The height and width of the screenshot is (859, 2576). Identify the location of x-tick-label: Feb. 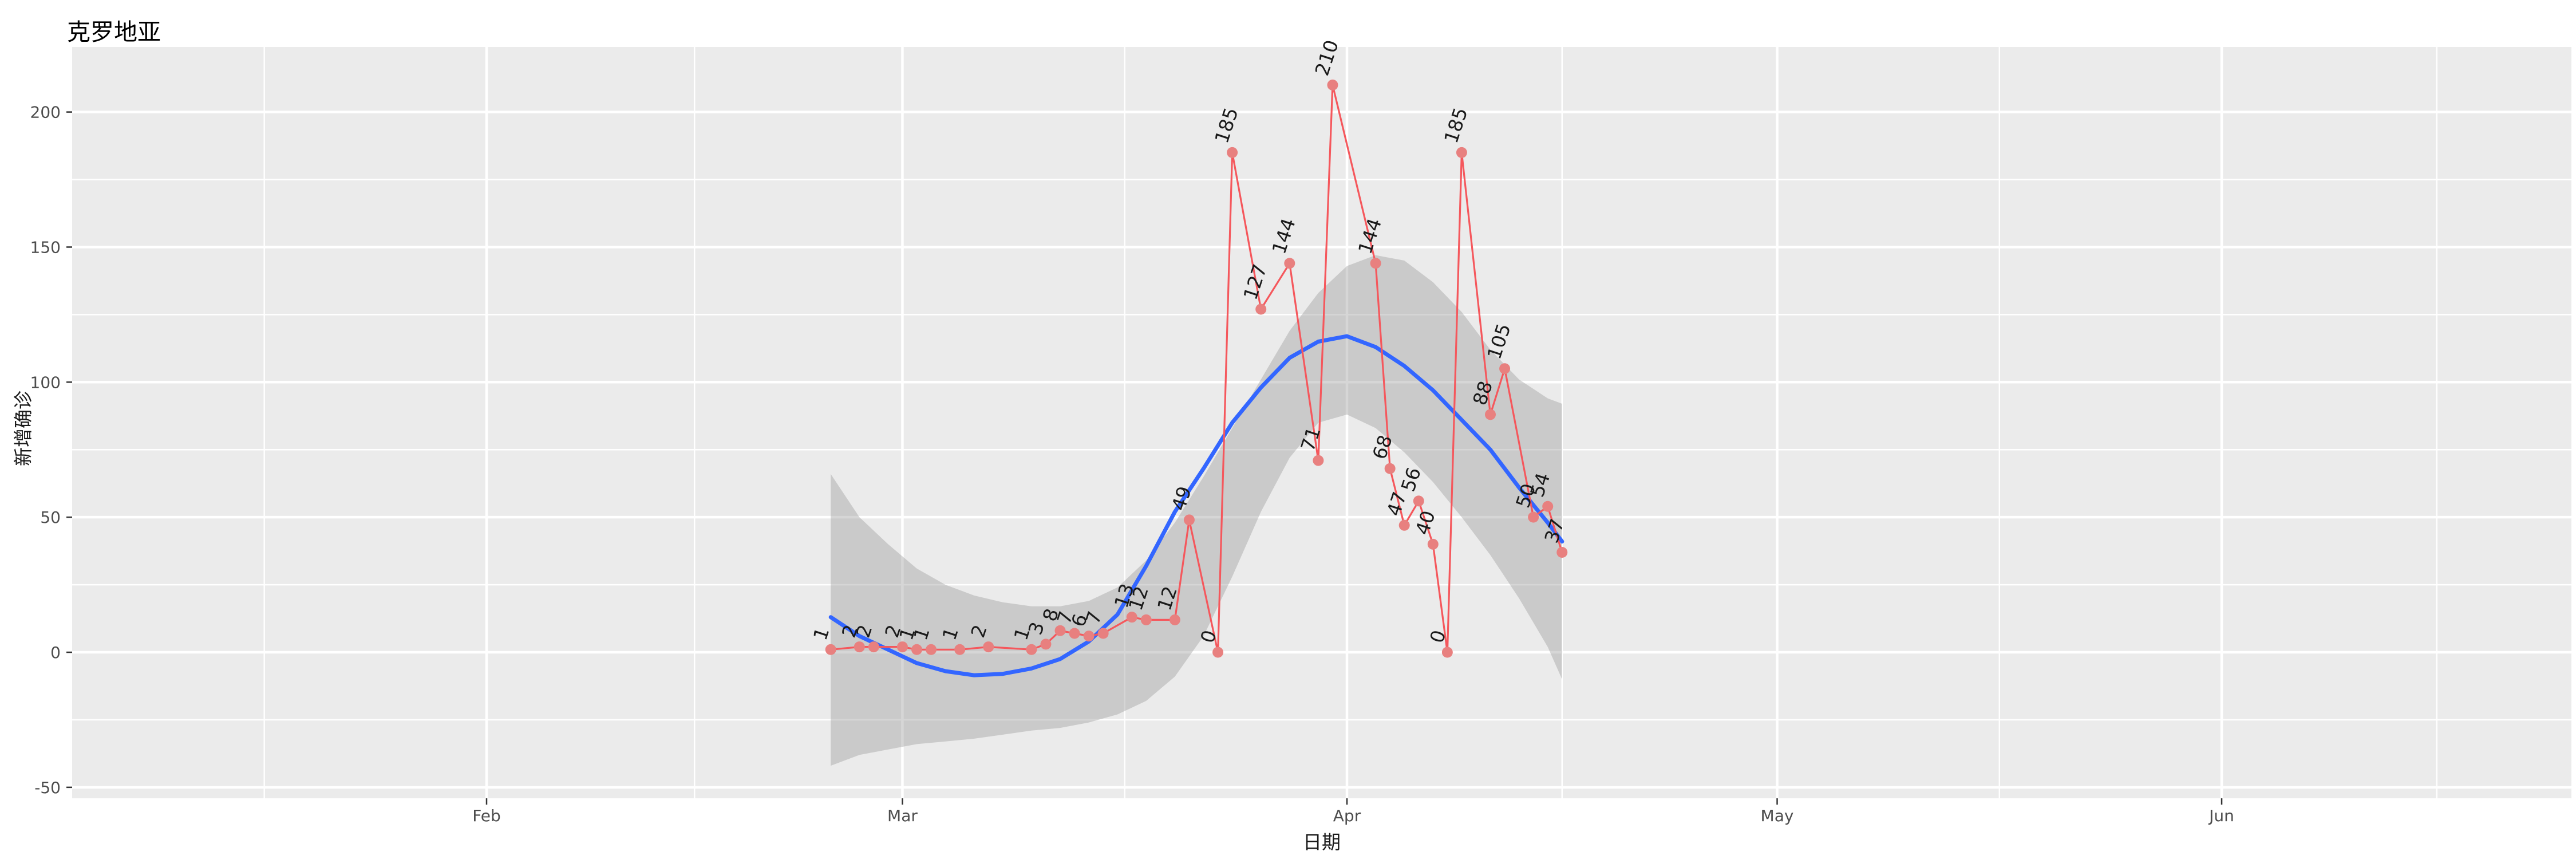
(486, 815).